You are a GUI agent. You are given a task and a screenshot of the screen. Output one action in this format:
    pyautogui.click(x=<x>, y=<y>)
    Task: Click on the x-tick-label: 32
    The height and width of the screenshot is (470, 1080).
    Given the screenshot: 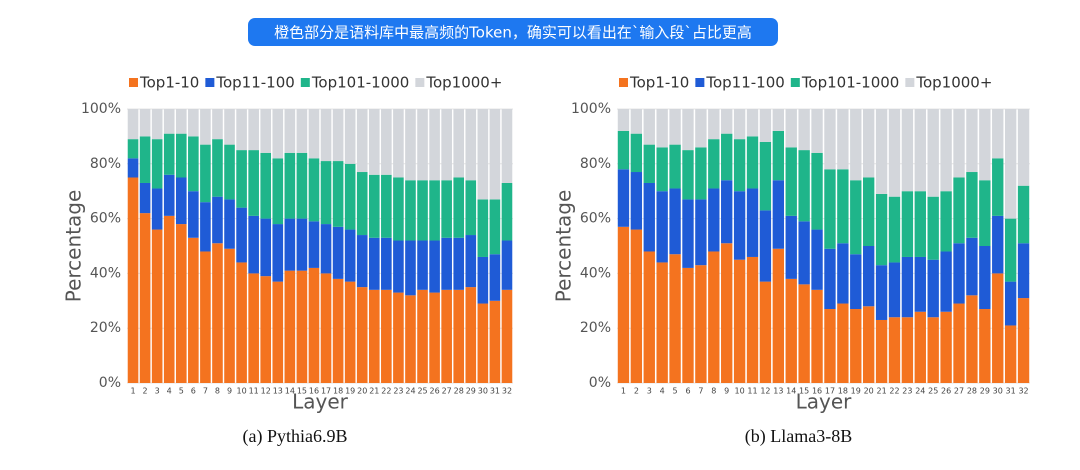 What is the action you would take?
    pyautogui.click(x=1023, y=391)
    